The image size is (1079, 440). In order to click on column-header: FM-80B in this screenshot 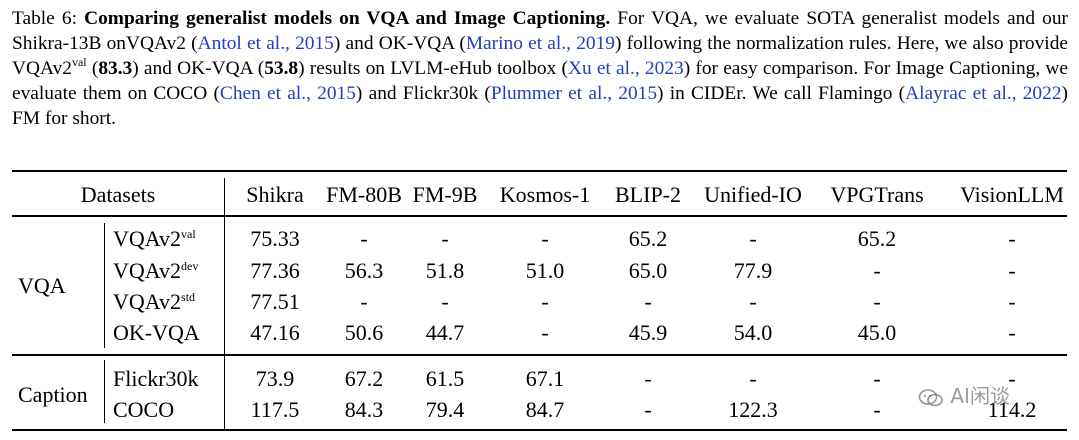, I will do `click(364, 194)`.